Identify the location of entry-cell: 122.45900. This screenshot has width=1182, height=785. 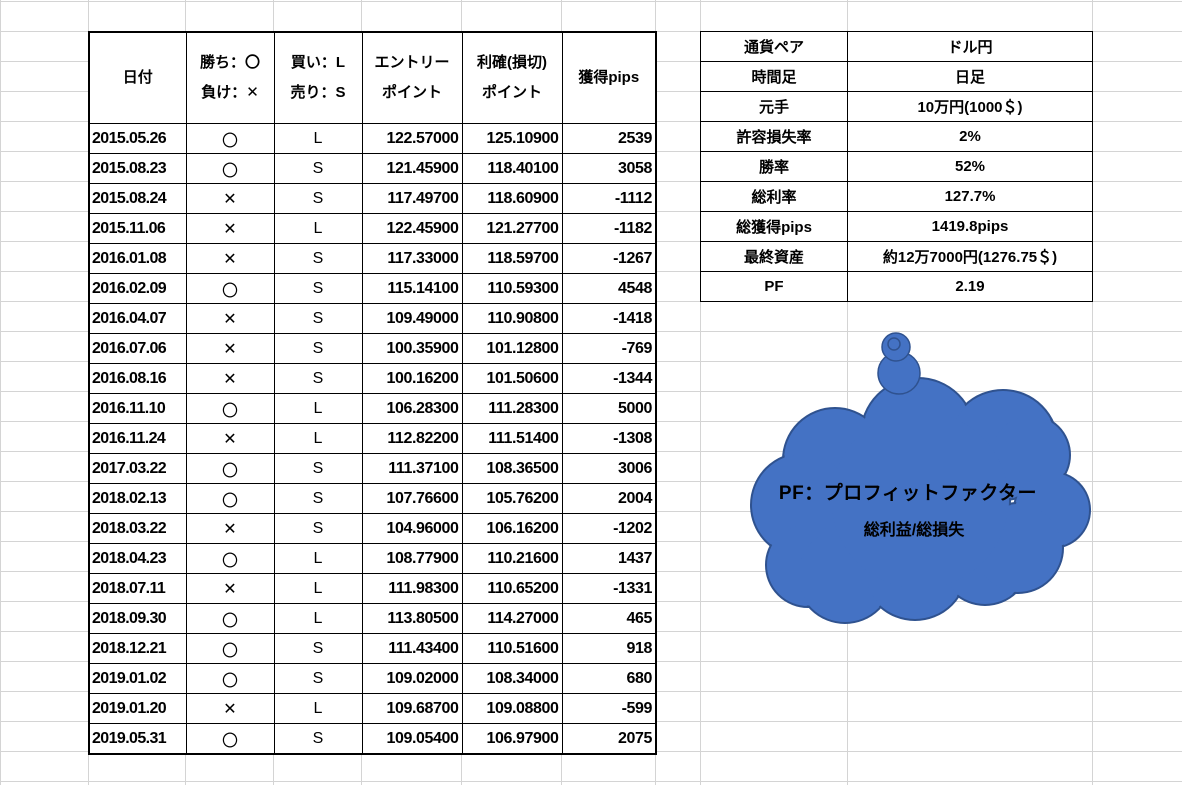
(412, 228).